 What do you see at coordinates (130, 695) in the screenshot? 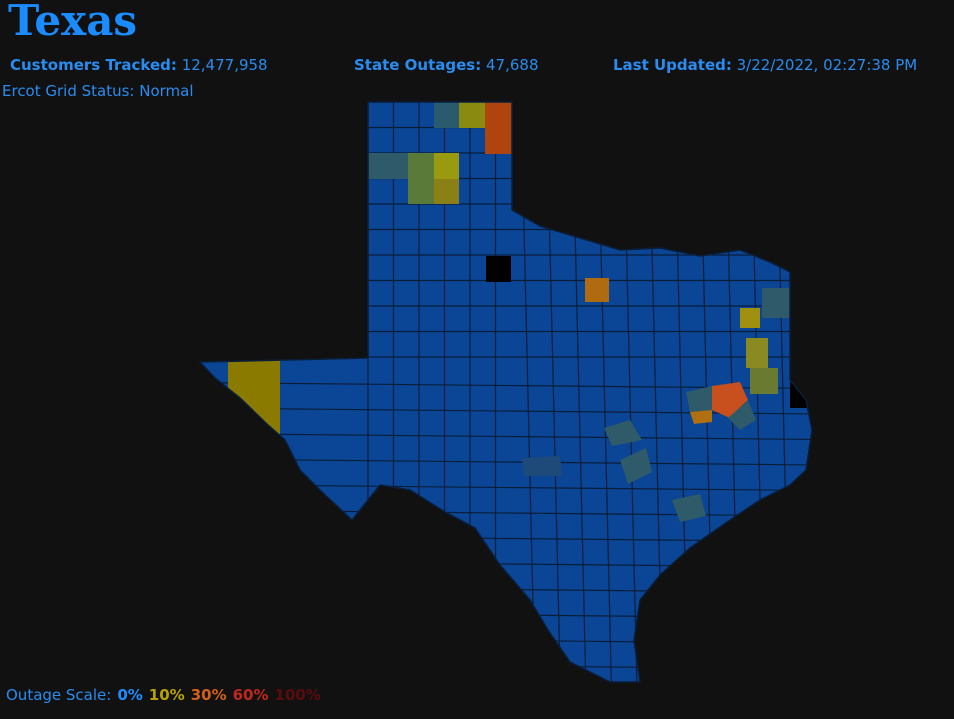
I see `legend-item: 0%` at bounding box center [130, 695].